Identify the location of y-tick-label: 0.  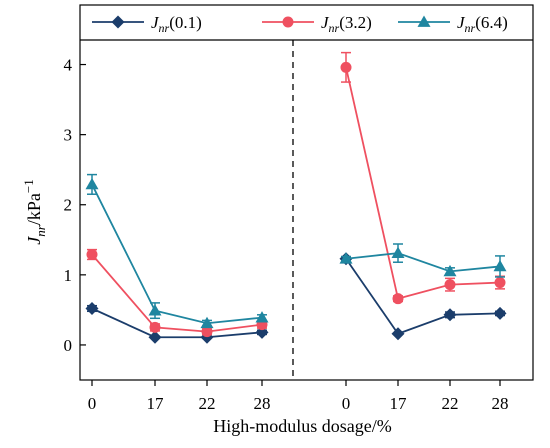
(68, 345).